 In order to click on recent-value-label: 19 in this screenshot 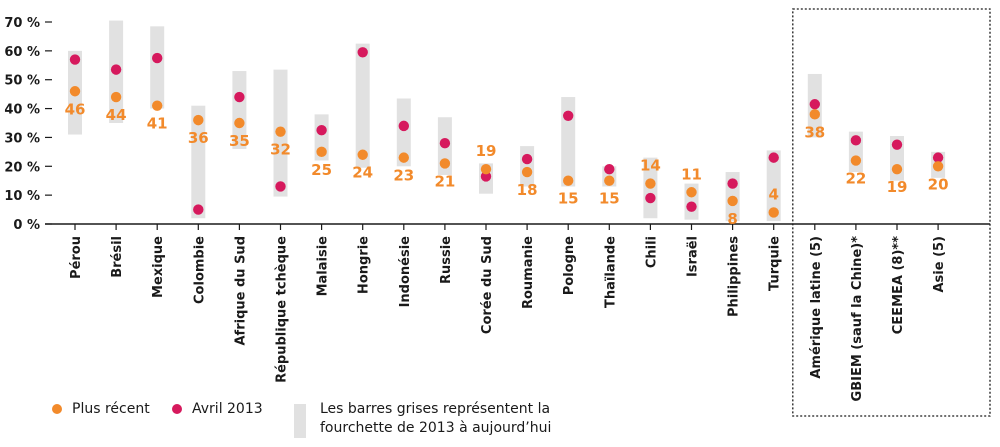, I will do `click(897, 187)`.